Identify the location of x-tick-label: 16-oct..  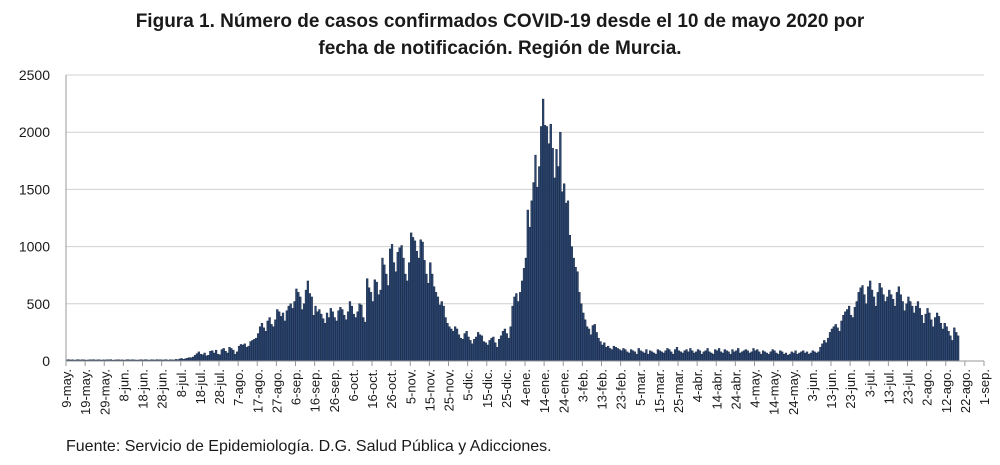
(372, 389).